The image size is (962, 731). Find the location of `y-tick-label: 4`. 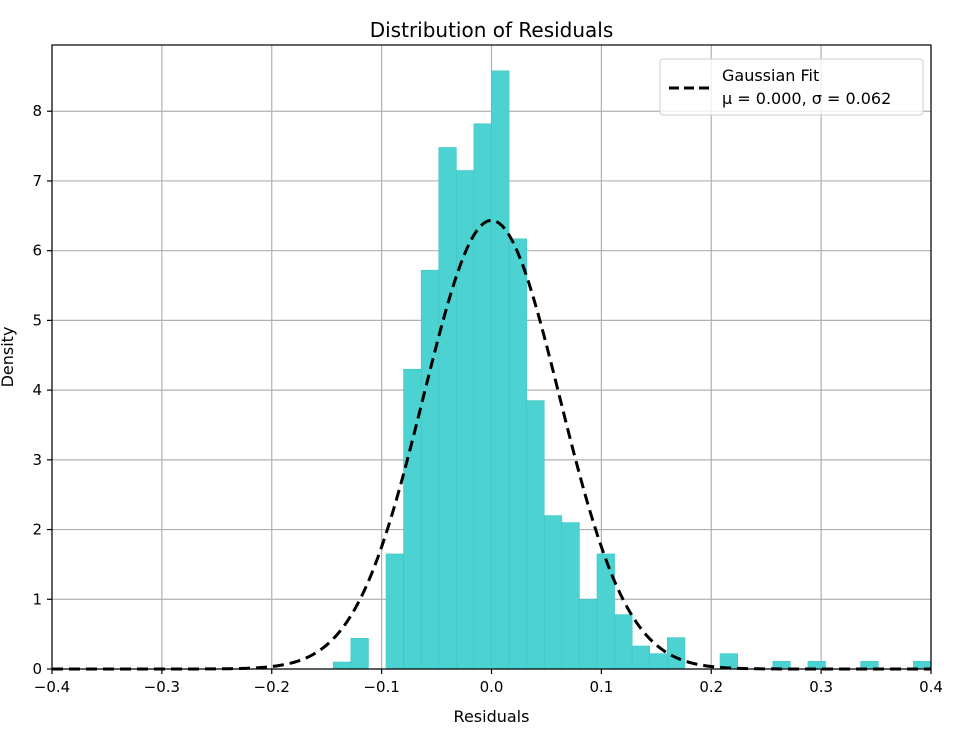

y-tick-label: 4 is located at coordinates (37, 390).